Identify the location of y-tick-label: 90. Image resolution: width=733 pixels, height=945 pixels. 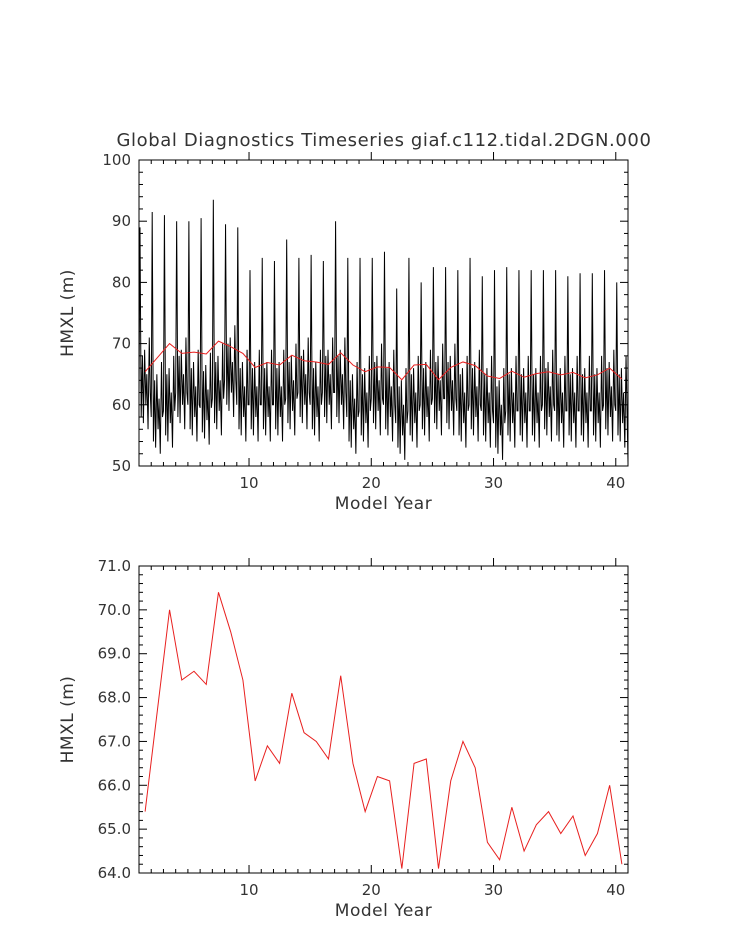
(121, 221).